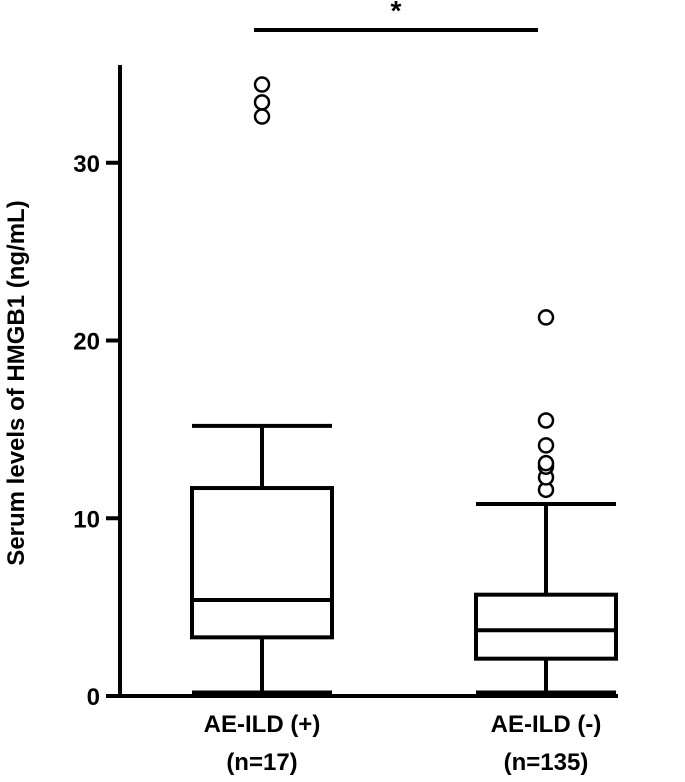 The image size is (685, 782). I want to click on y-tick-label: 30, so click(86, 164).